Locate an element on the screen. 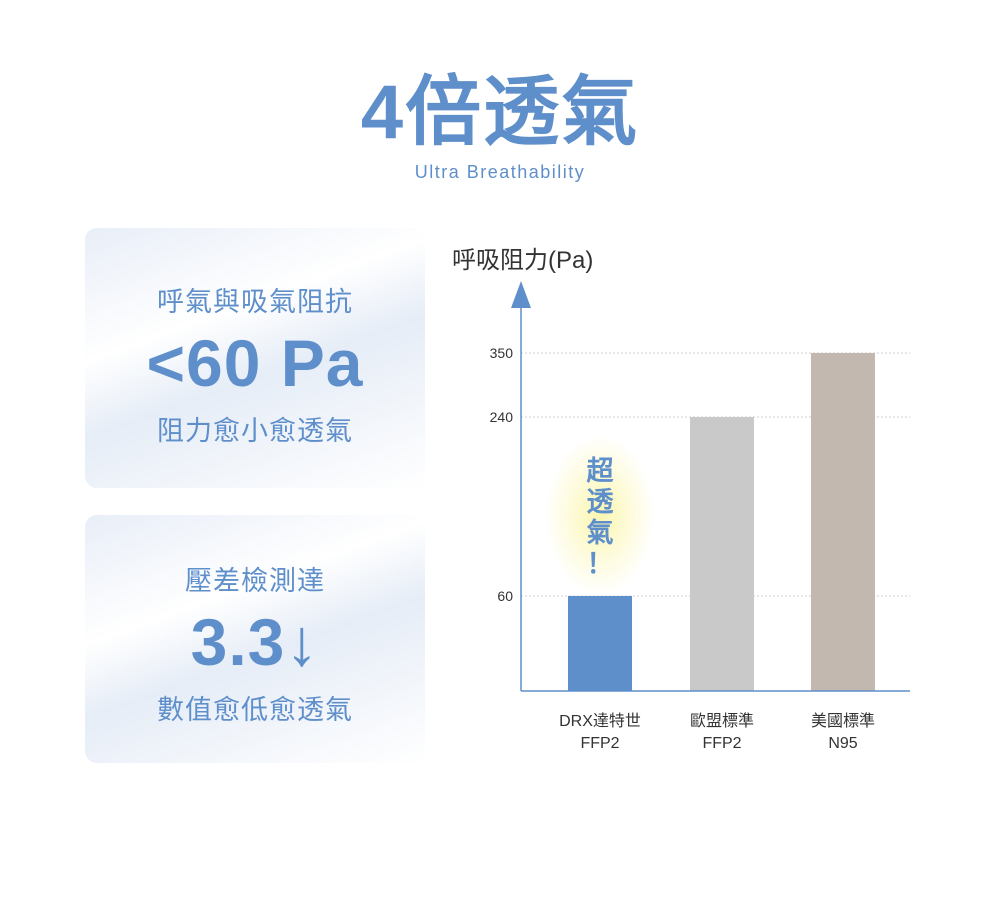 The height and width of the screenshot is (900, 1000). y-tick-label: 60 is located at coordinates (505, 596).